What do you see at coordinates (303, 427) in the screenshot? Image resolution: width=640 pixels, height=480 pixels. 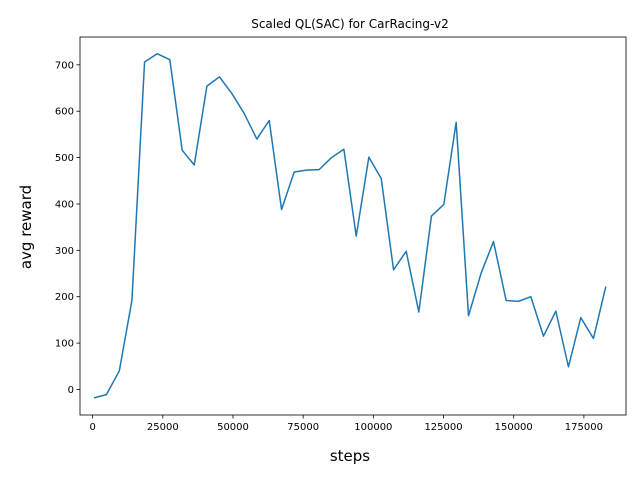 I see `x-tick-label: 75000` at bounding box center [303, 427].